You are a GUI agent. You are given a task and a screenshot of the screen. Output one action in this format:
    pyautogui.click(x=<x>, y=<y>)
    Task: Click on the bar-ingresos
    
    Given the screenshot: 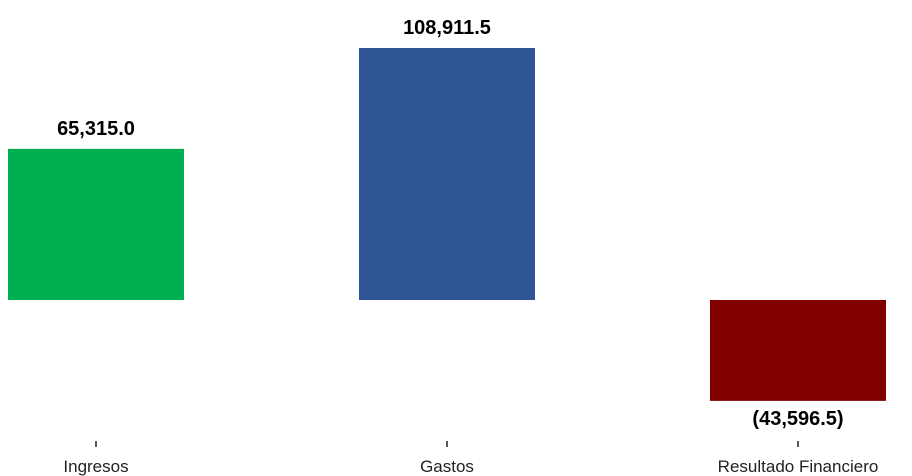 What is the action you would take?
    pyautogui.click(x=96, y=224)
    